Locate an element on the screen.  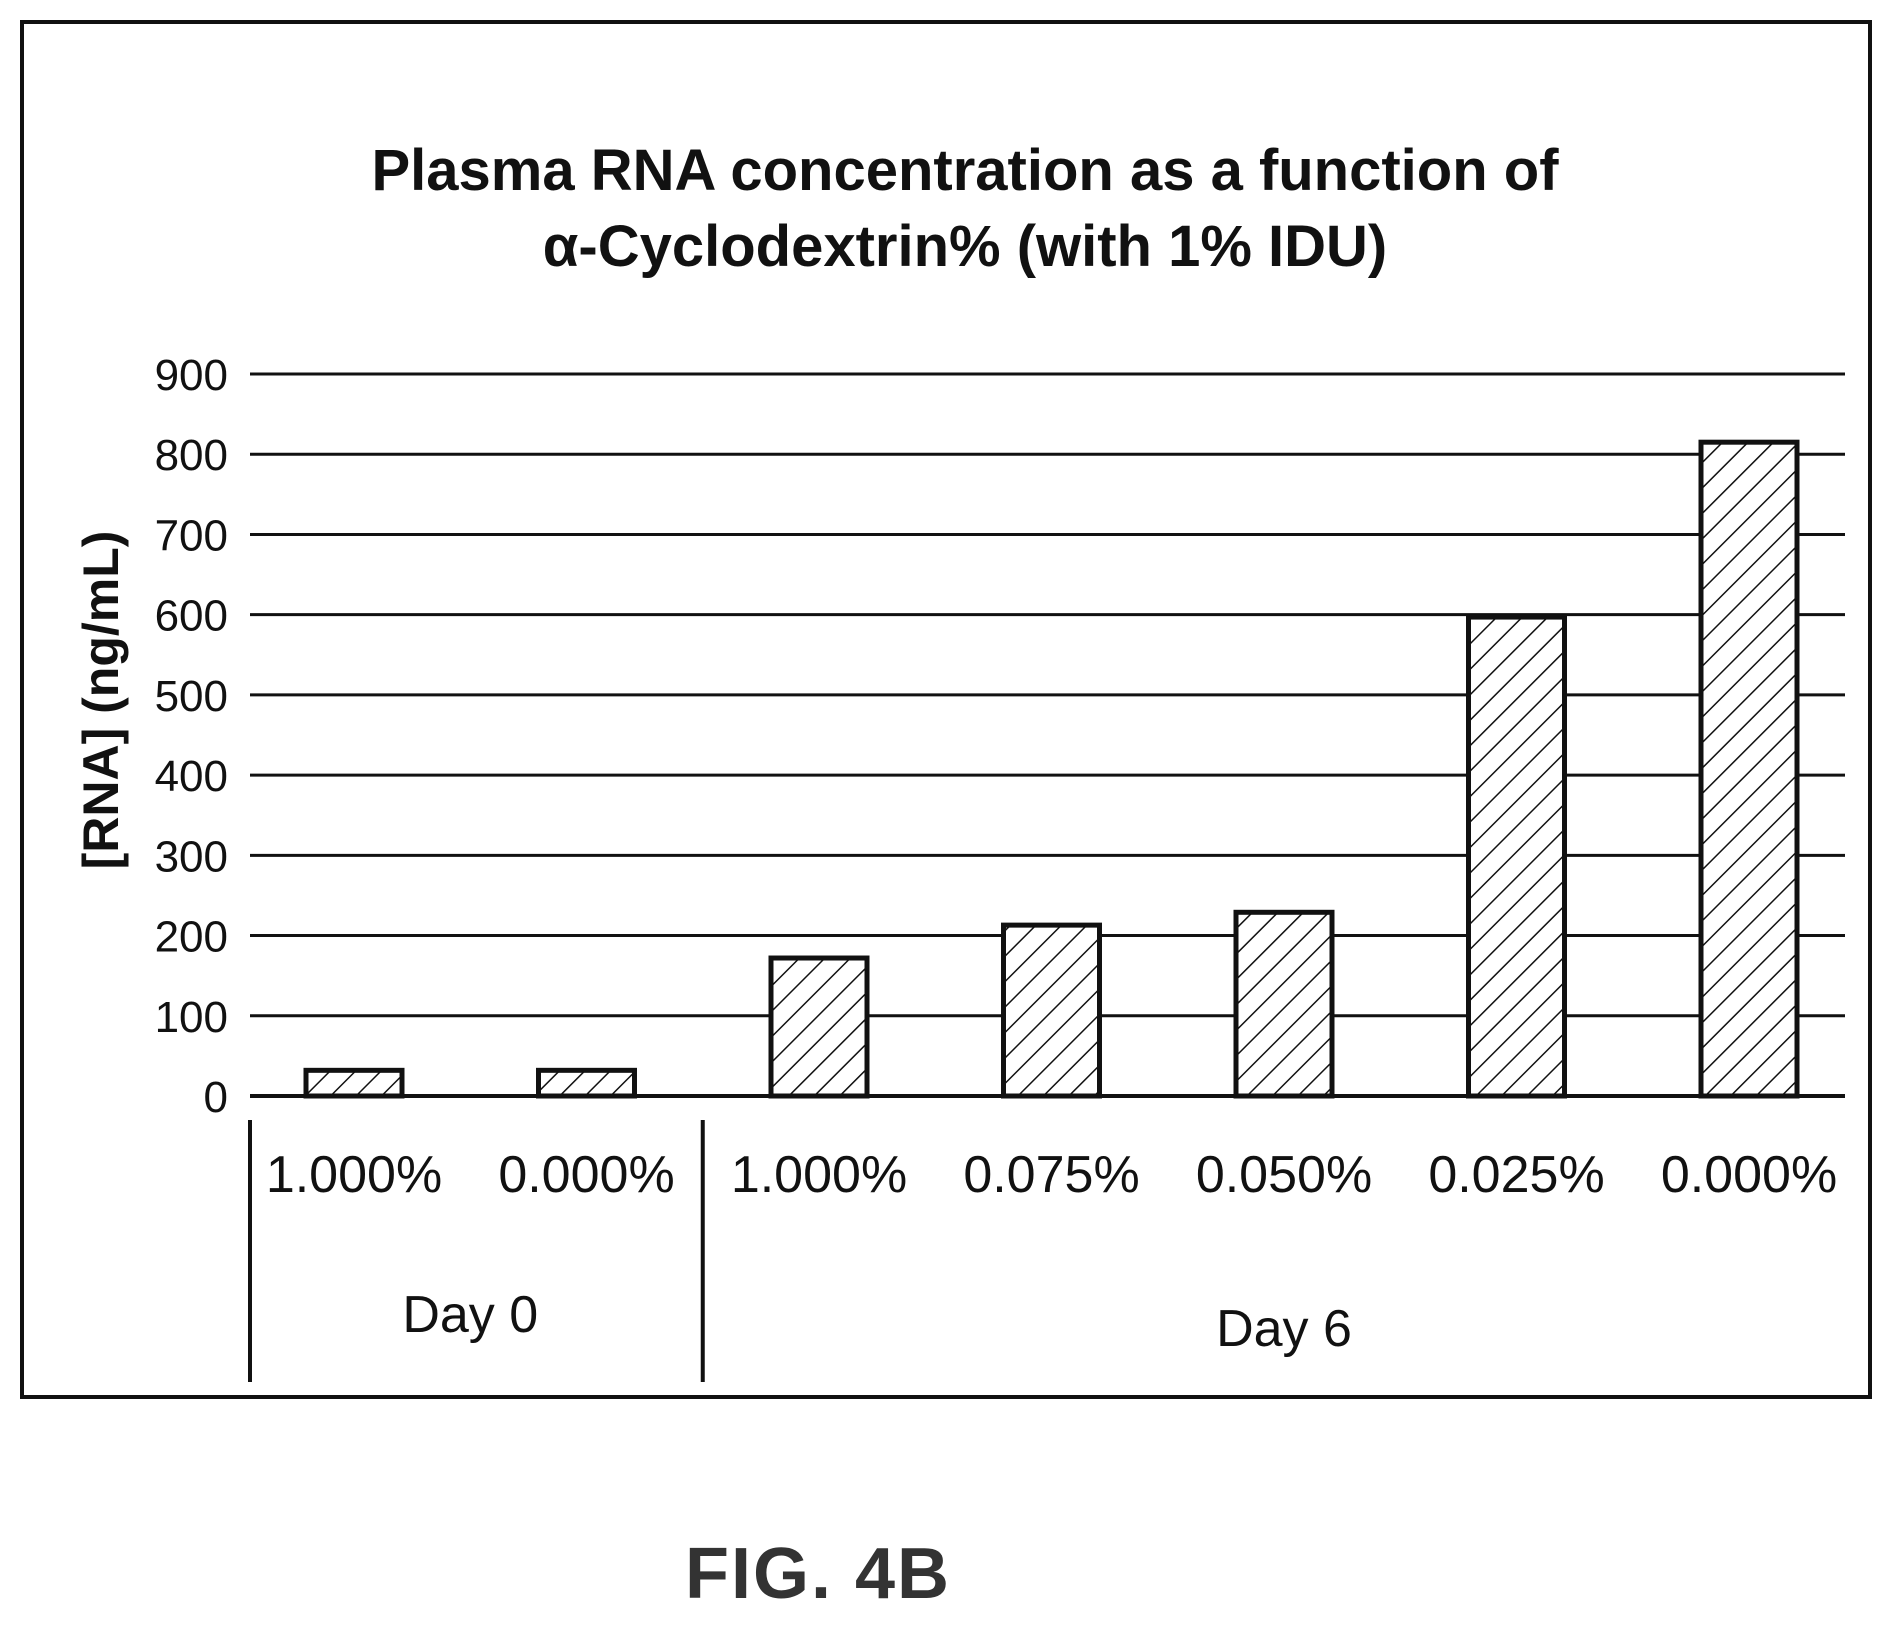
x-category-label: 0.075% is located at coordinates (1051, 1175).